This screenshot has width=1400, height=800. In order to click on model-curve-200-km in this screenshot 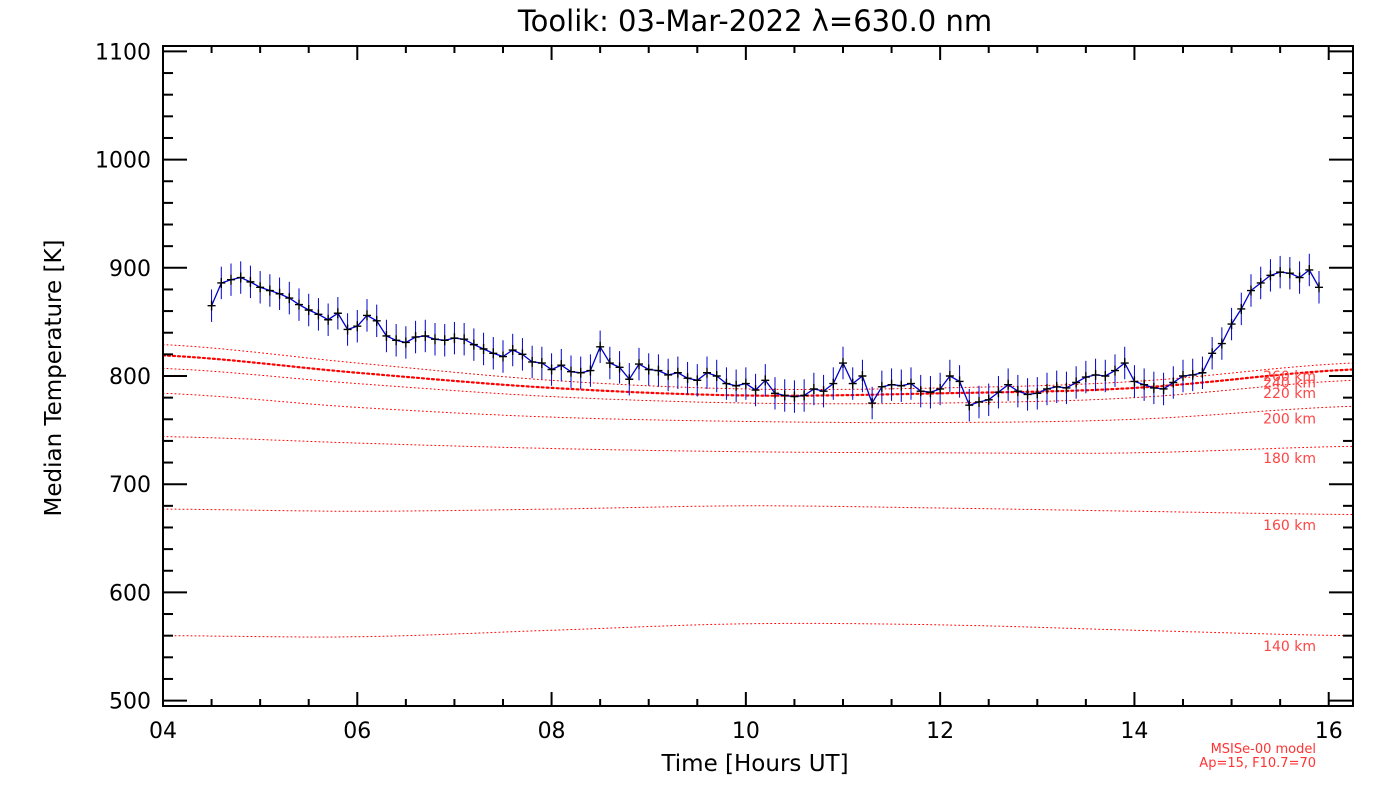, I will do `click(758, 408)`.